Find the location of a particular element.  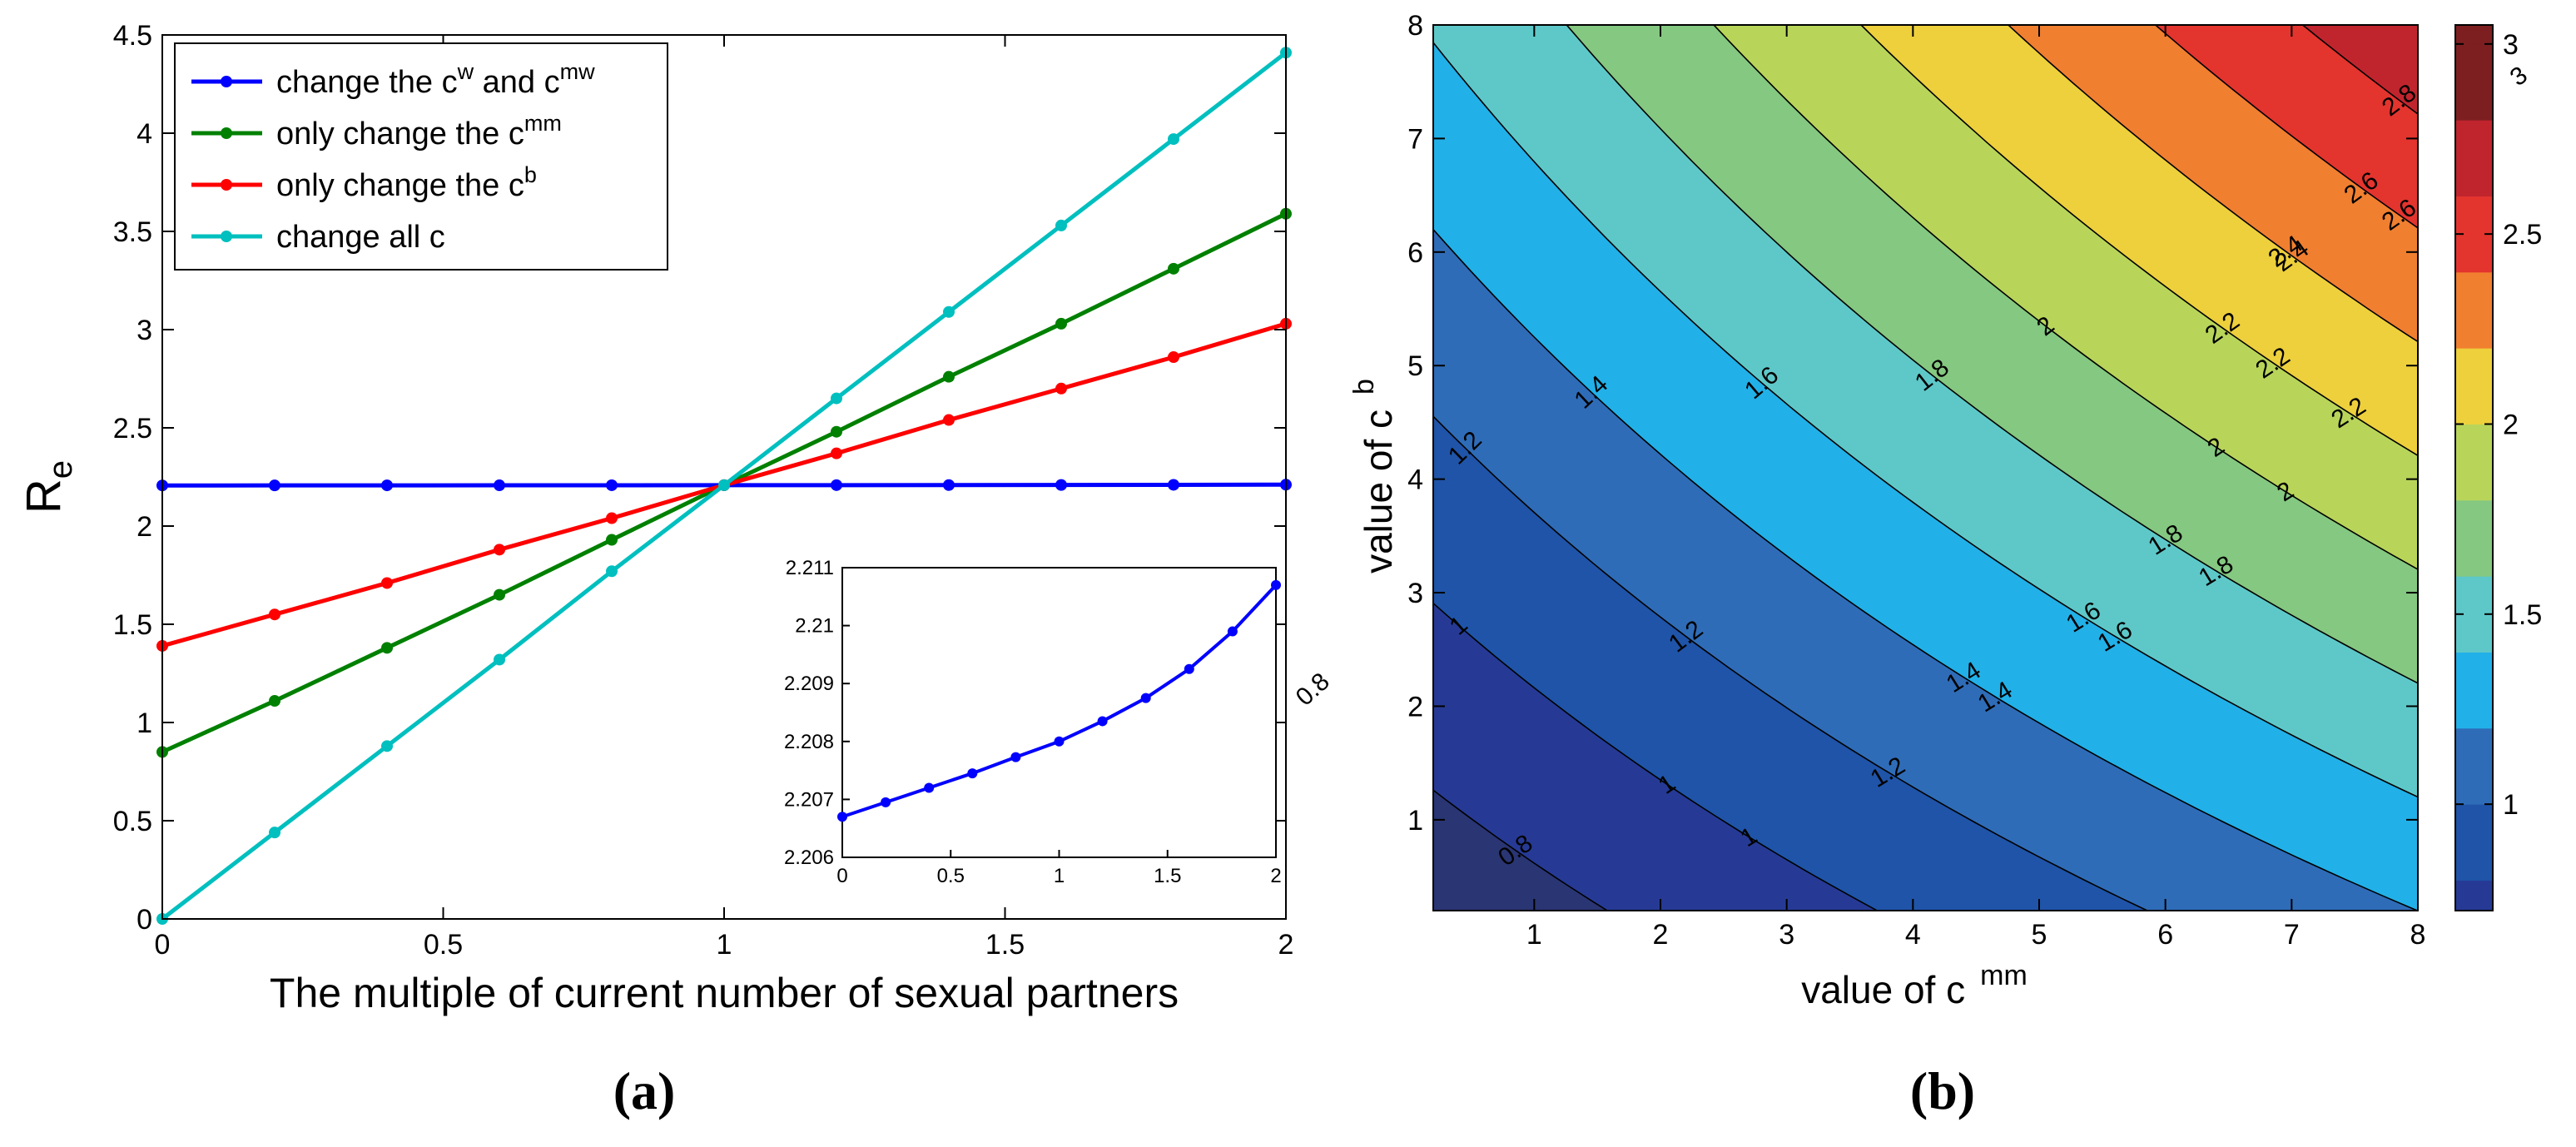

x-tick-label: 0.5 is located at coordinates (443, 945).